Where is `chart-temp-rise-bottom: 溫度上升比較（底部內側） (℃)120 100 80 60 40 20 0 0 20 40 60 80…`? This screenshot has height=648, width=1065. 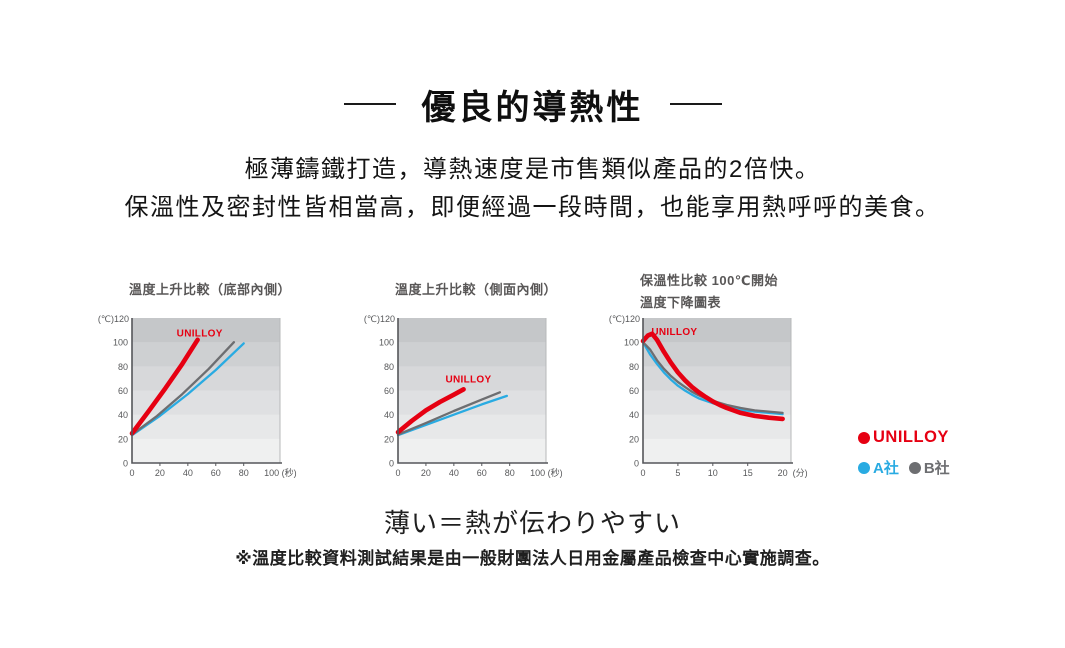 chart-temp-rise-bottom: 溫度上升比較（底部內側） (℃)120 100 80 60 40 20 0 0 20 40 60 80… is located at coordinates (202, 377).